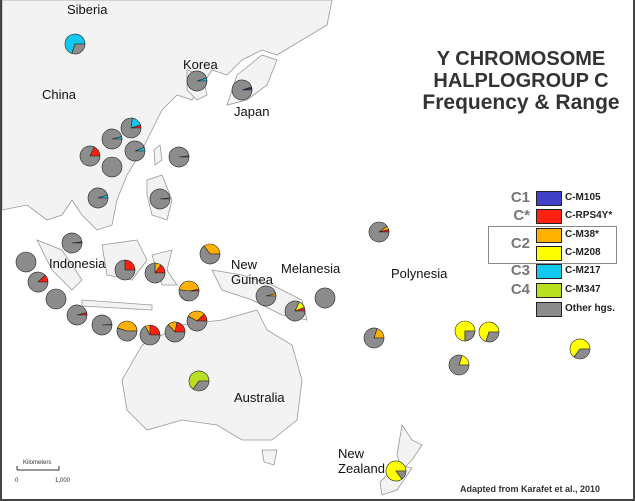 The image size is (635, 501). I want to click on pie-java-w, so click(77, 315).